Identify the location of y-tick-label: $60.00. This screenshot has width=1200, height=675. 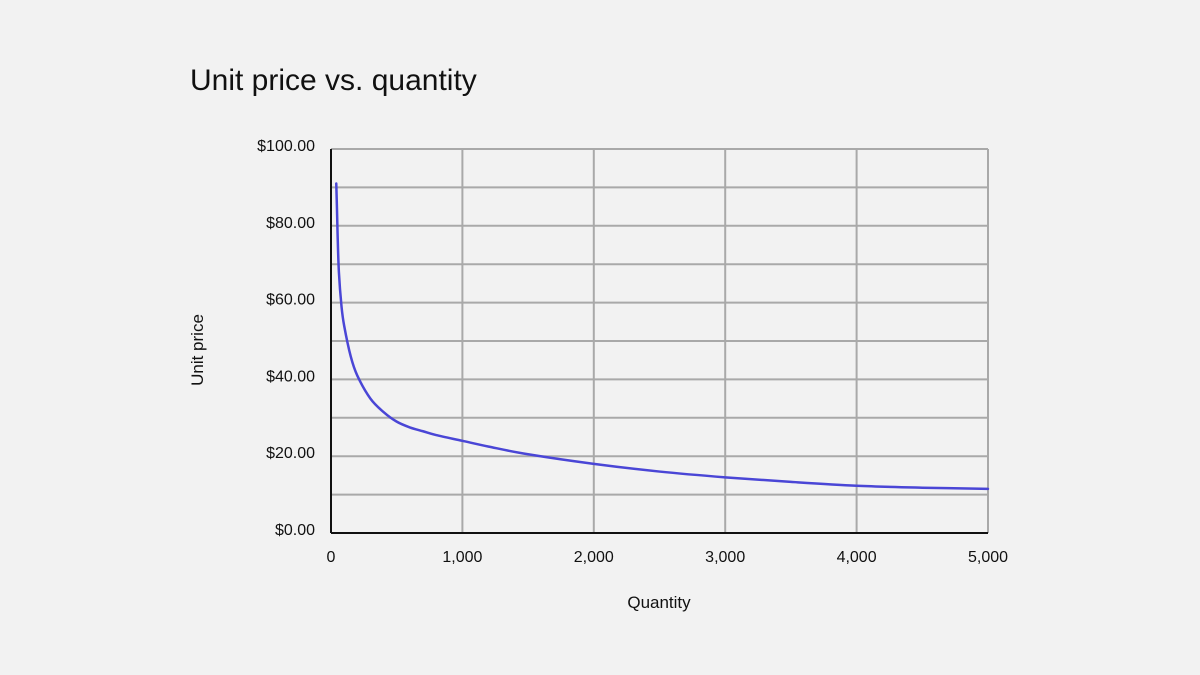
(290, 300).